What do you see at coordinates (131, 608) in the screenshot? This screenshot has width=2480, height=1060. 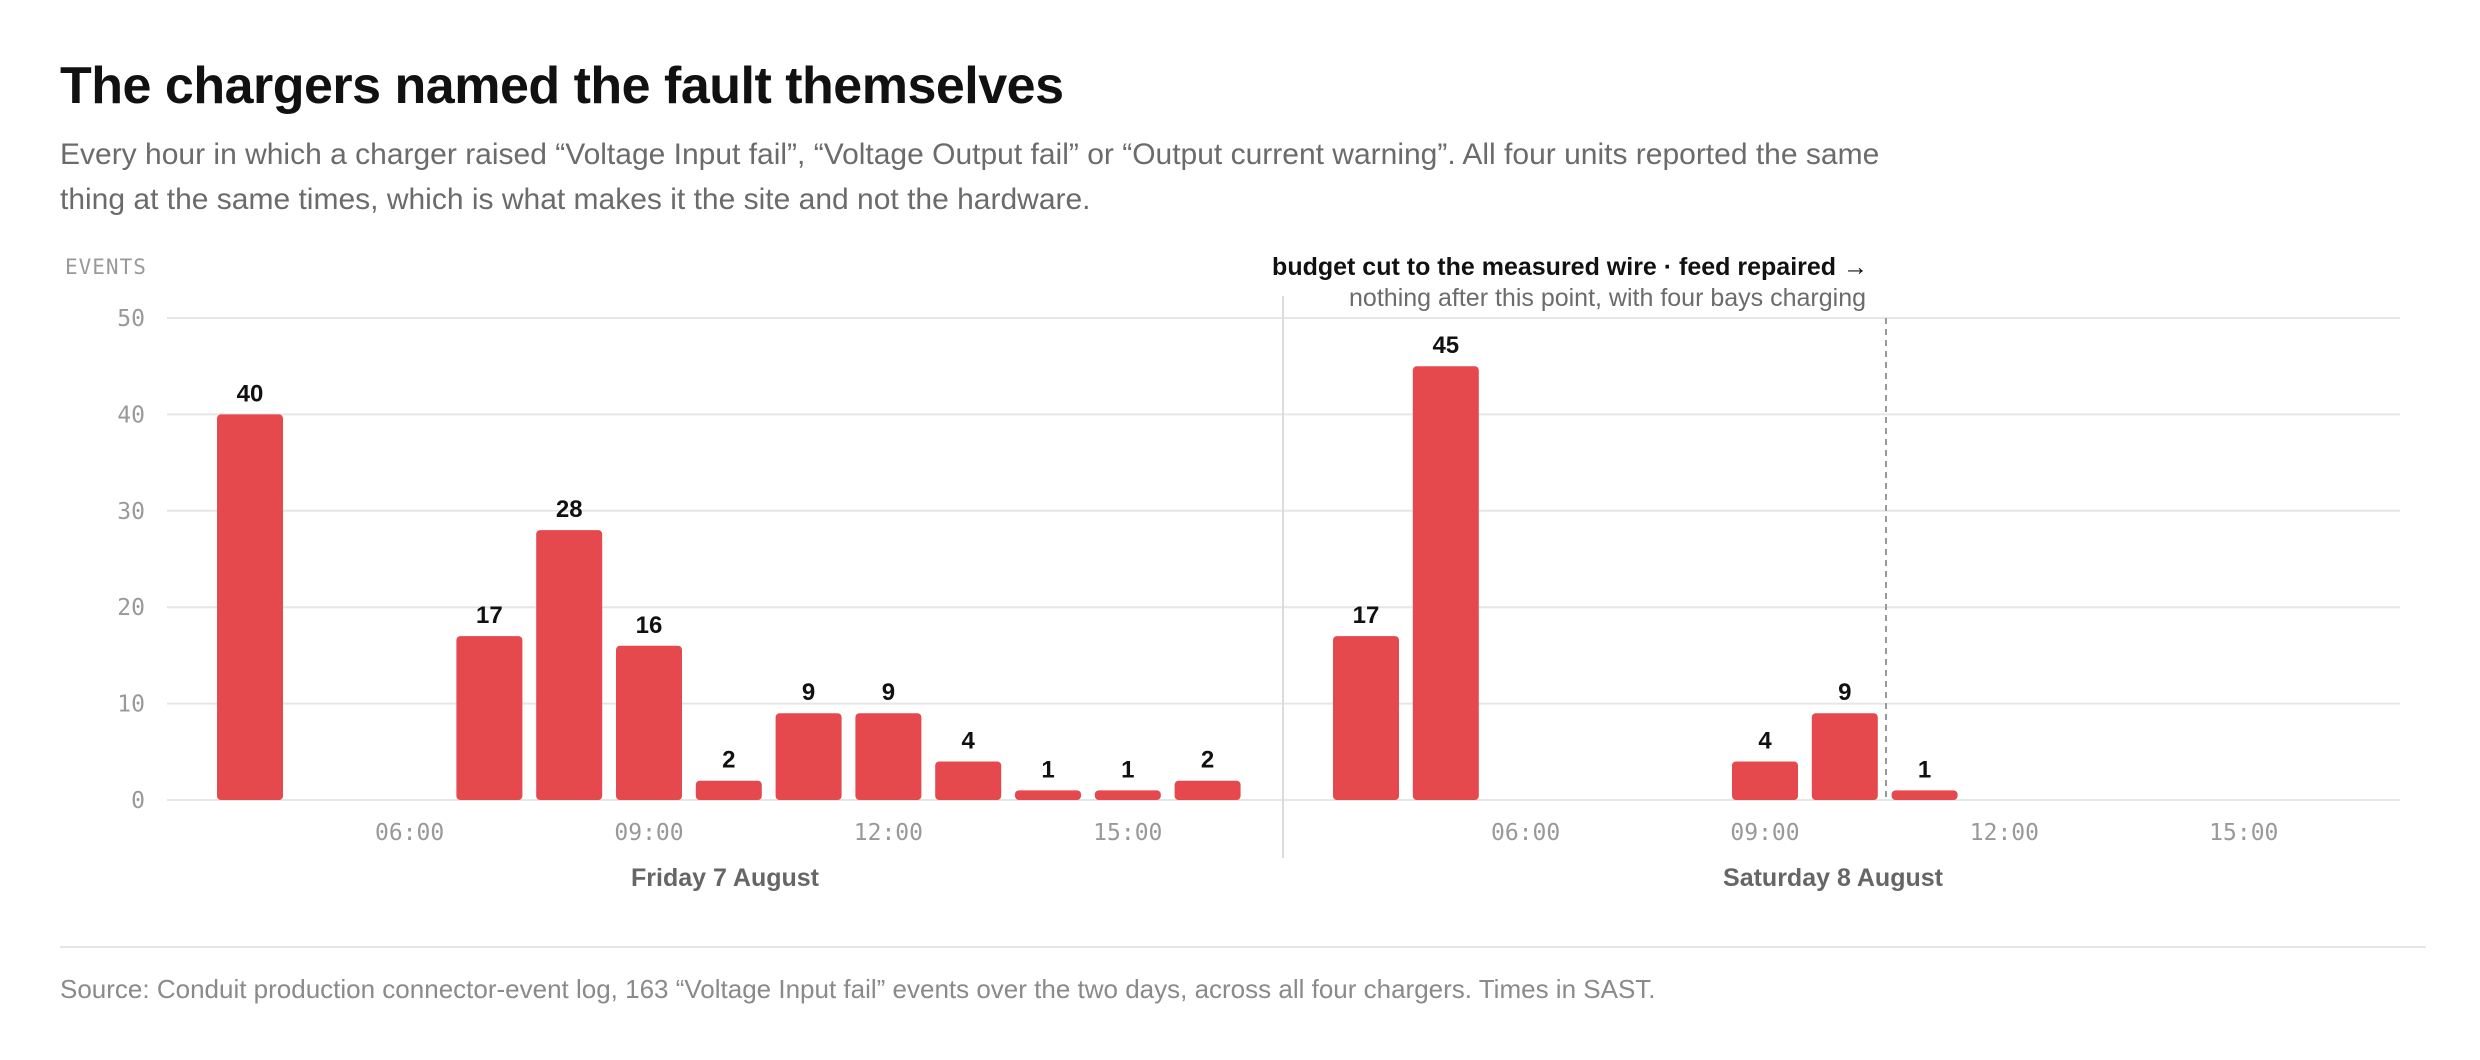 I see `y-tick-label: 20` at bounding box center [131, 608].